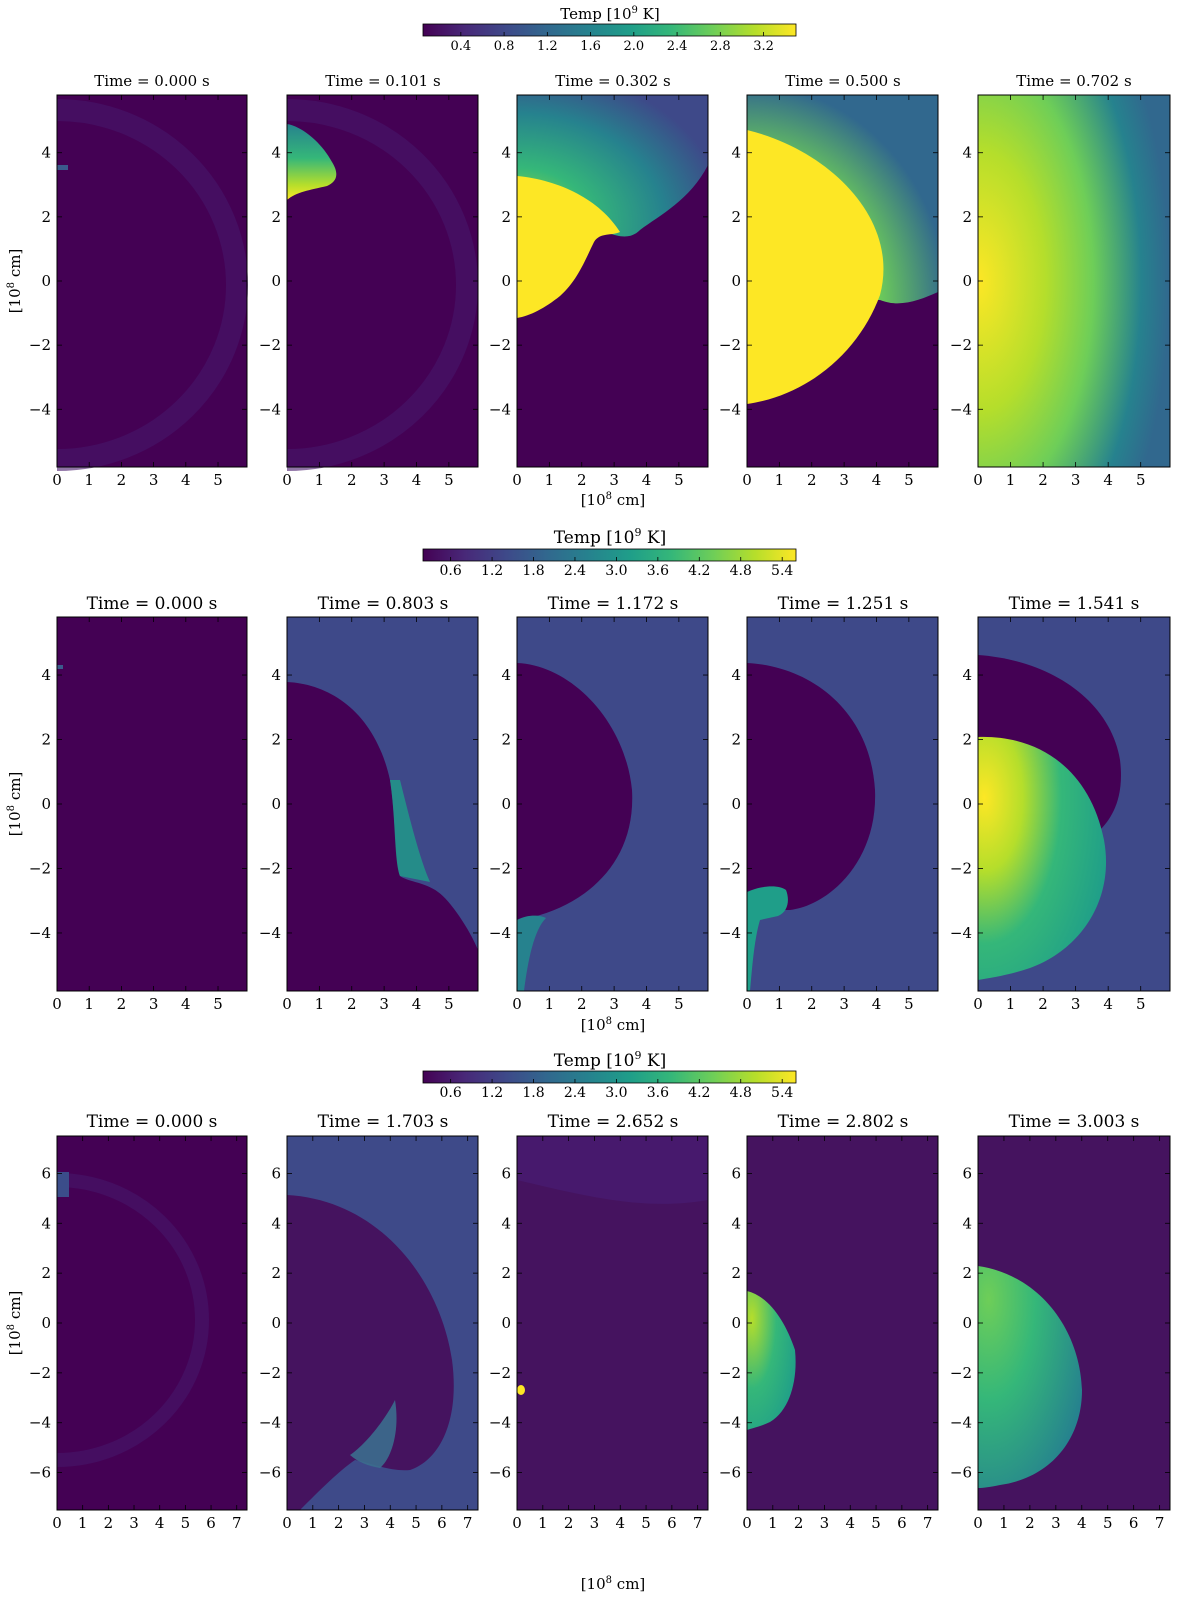 Image resolution: width=1200 pixels, height=1599 pixels. I want to click on panel-2-1-title: Time = 0.000 s, so click(152, 604).